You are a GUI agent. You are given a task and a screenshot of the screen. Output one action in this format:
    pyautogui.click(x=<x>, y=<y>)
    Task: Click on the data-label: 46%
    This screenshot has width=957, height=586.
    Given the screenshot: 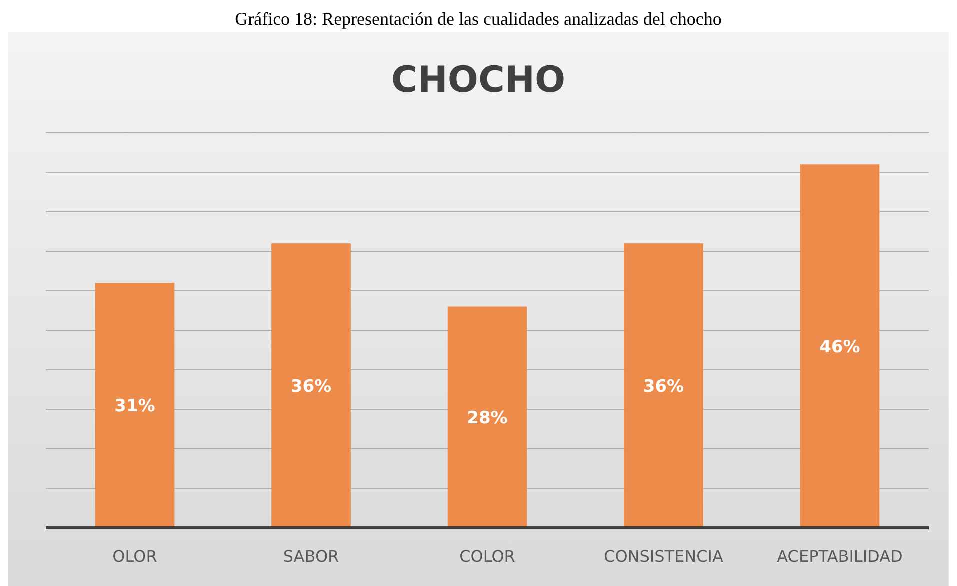 What is the action you would take?
    pyautogui.click(x=840, y=347)
    